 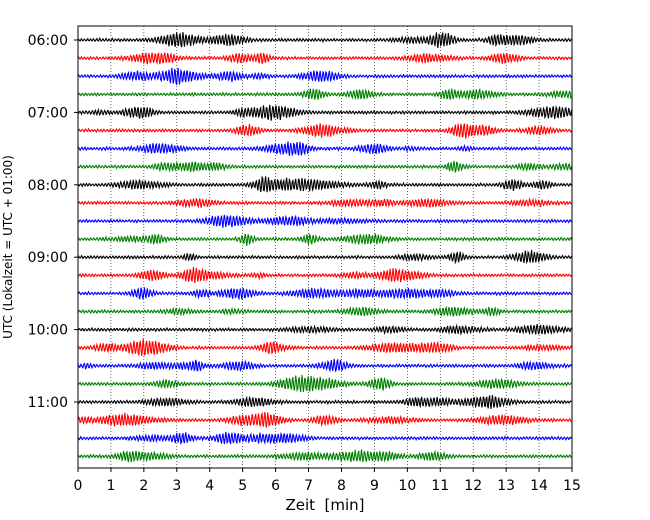 I want to click on y-tick-label: 10:00, so click(x=48, y=331).